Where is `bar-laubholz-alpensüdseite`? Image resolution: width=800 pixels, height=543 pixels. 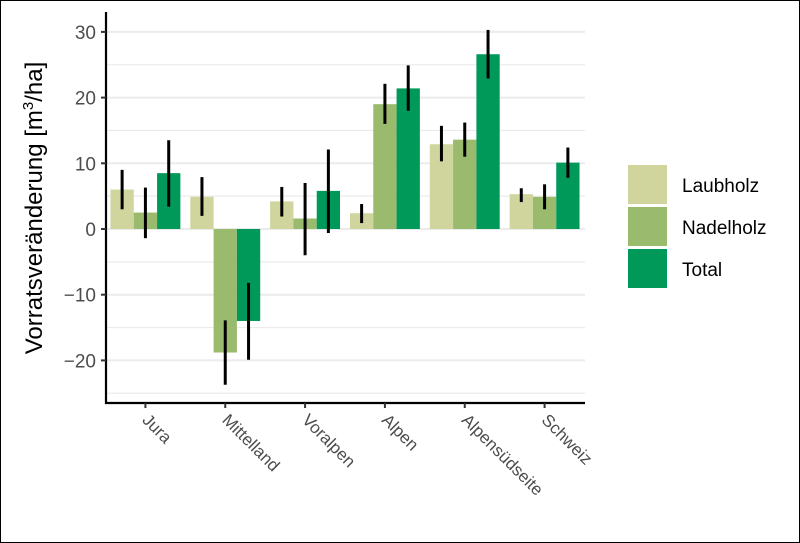
bar-laubholz-alpensüdseite is located at coordinates (441, 186).